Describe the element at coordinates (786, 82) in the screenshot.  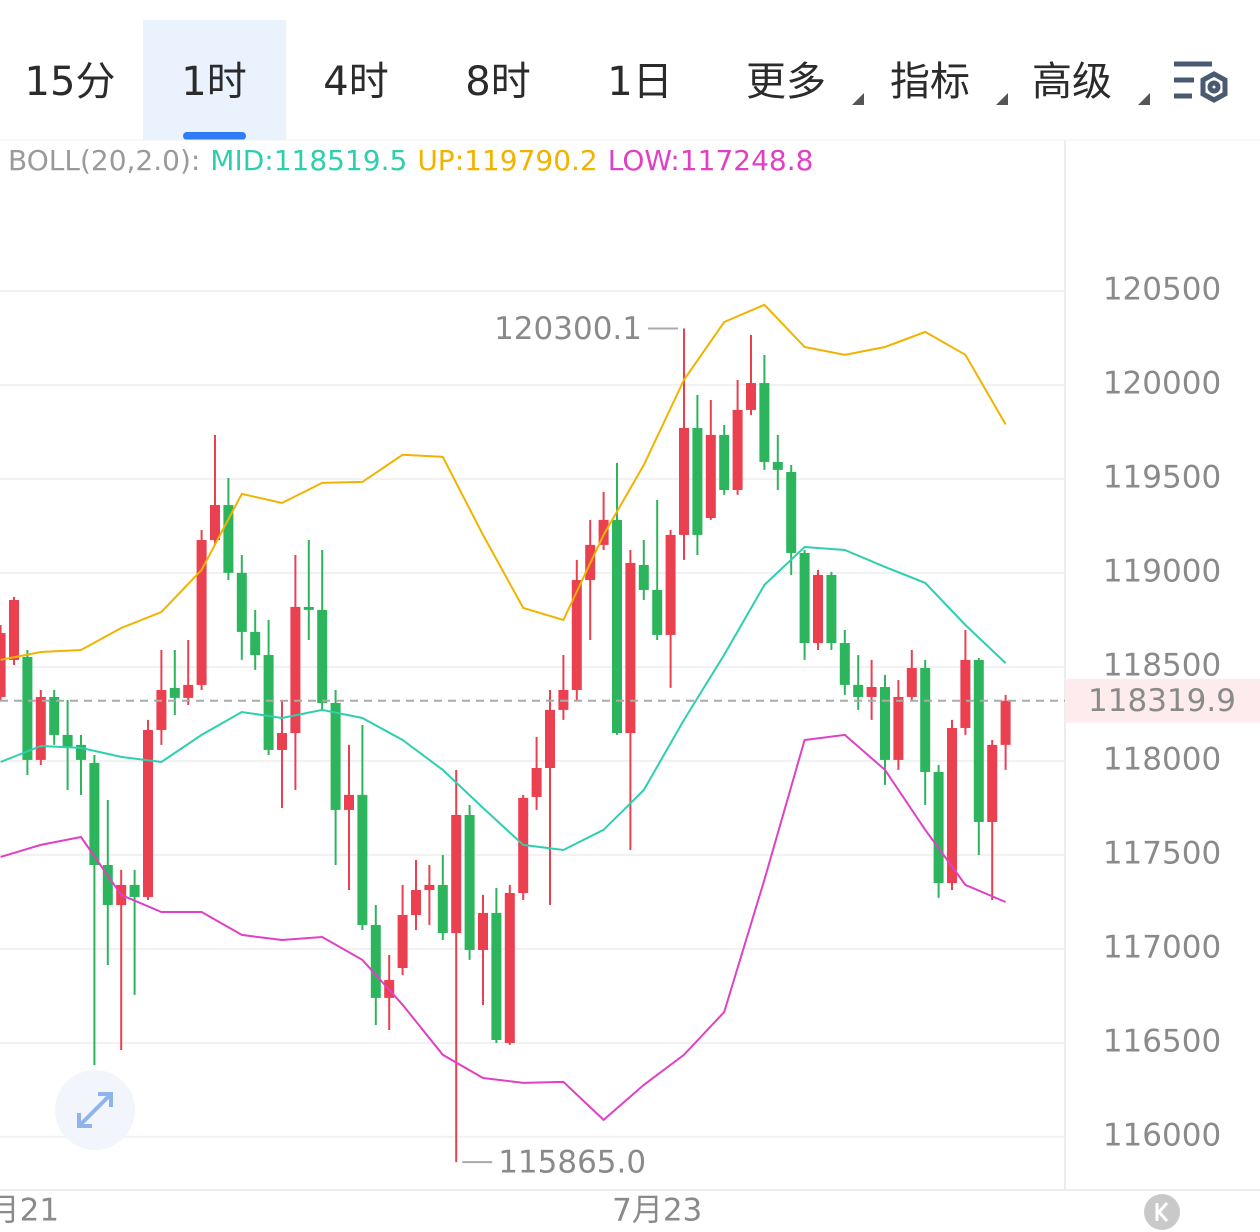
I see `tab: 更多` at that location.